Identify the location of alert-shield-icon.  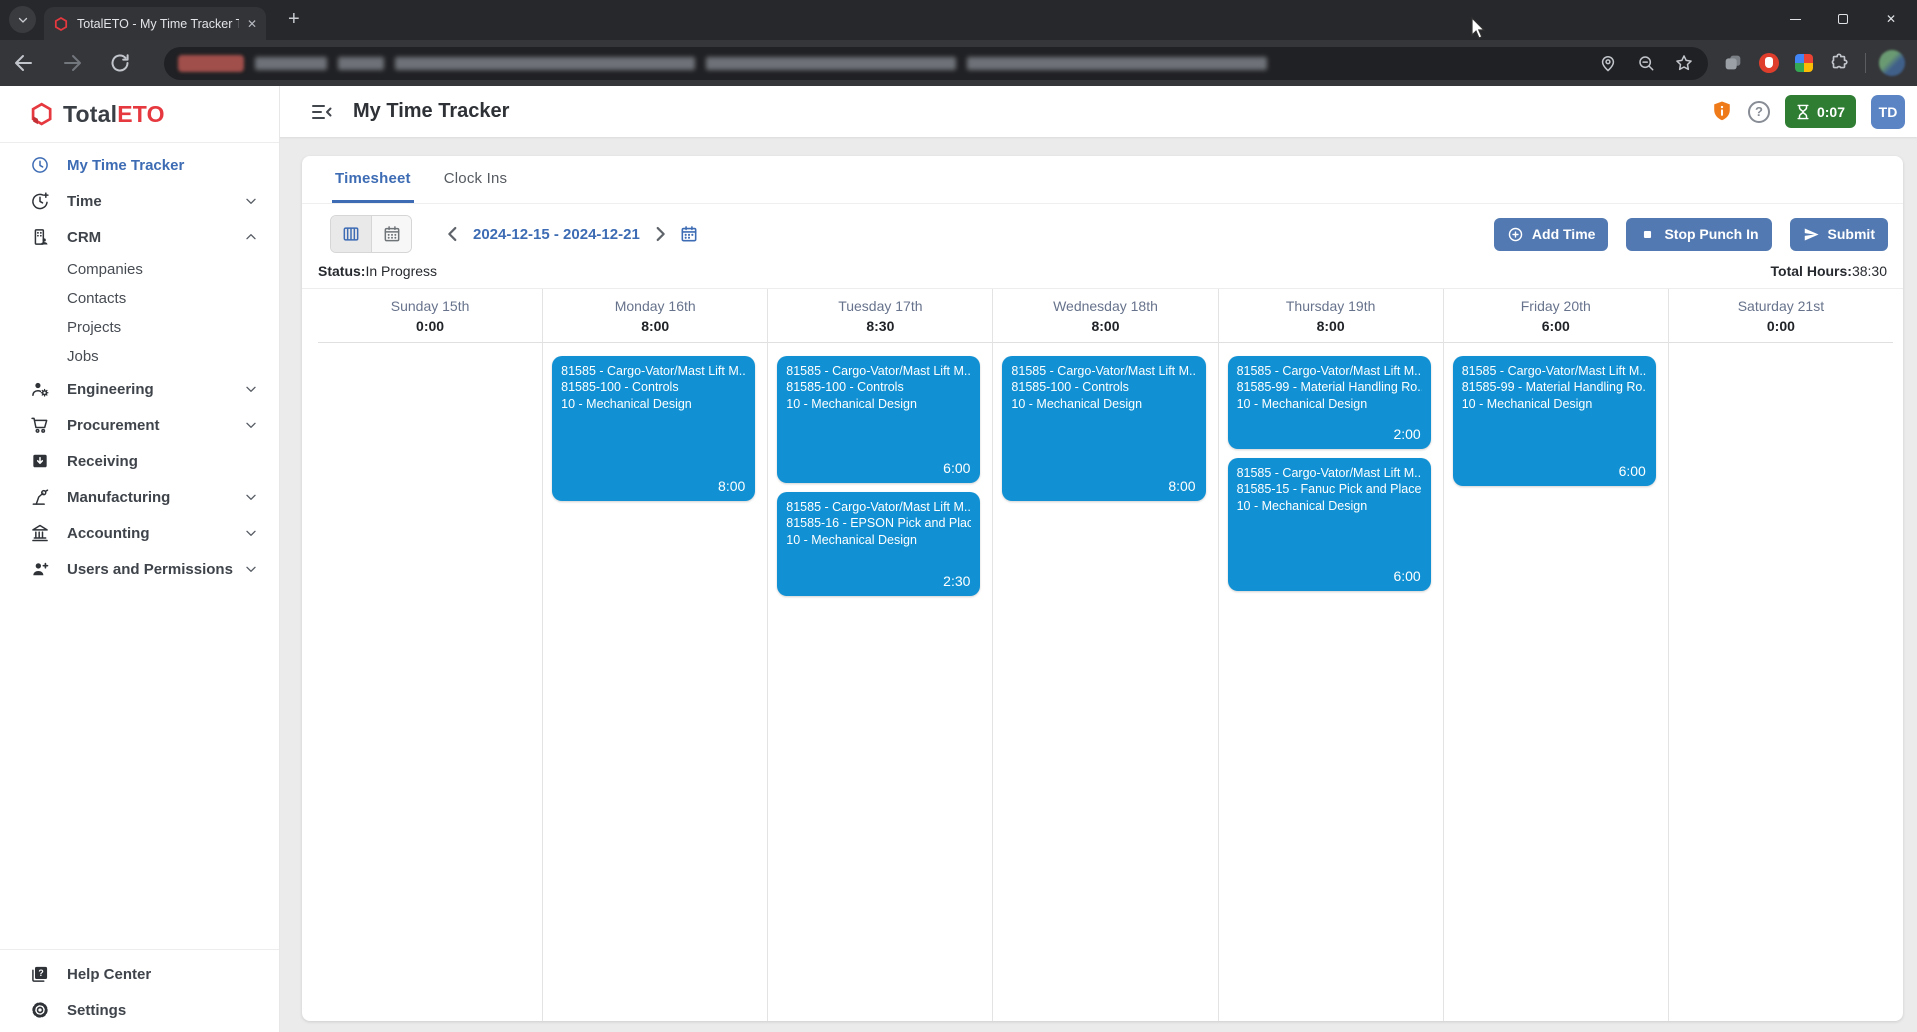
(1722, 112).